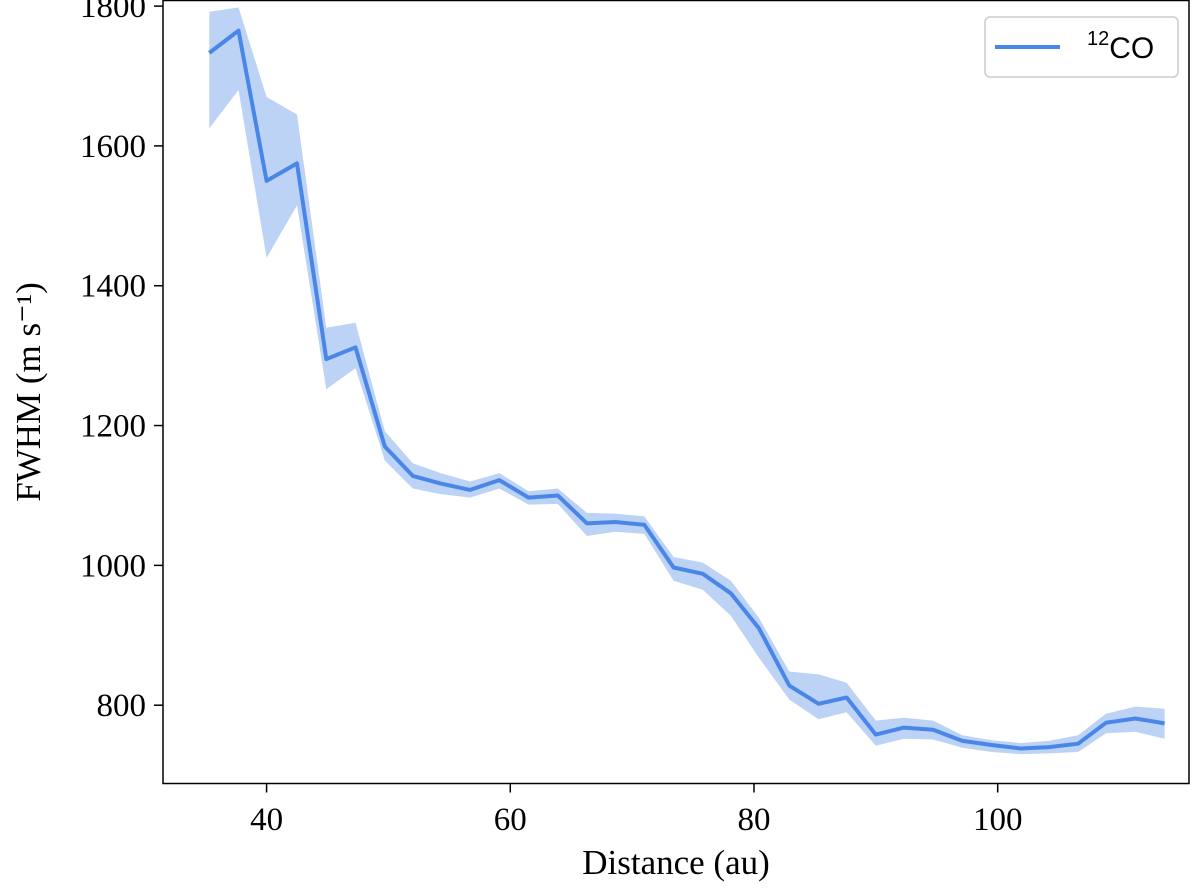  What do you see at coordinates (113, 566) in the screenshot?
I see `y-tick-label: 1000` at bounding box center [113, 566].